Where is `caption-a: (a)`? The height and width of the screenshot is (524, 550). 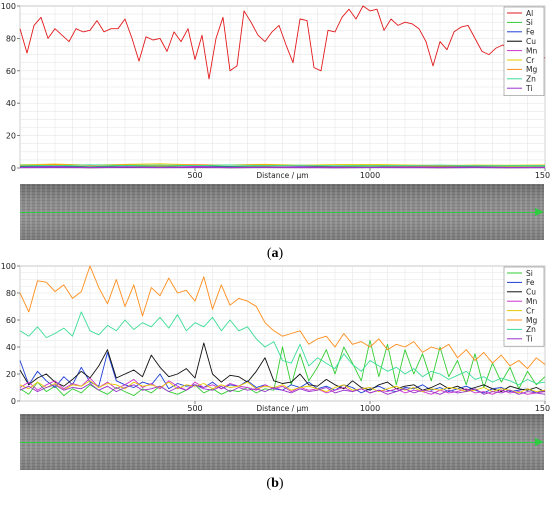 caption-a: (a) is located at coordinates (275, 253).